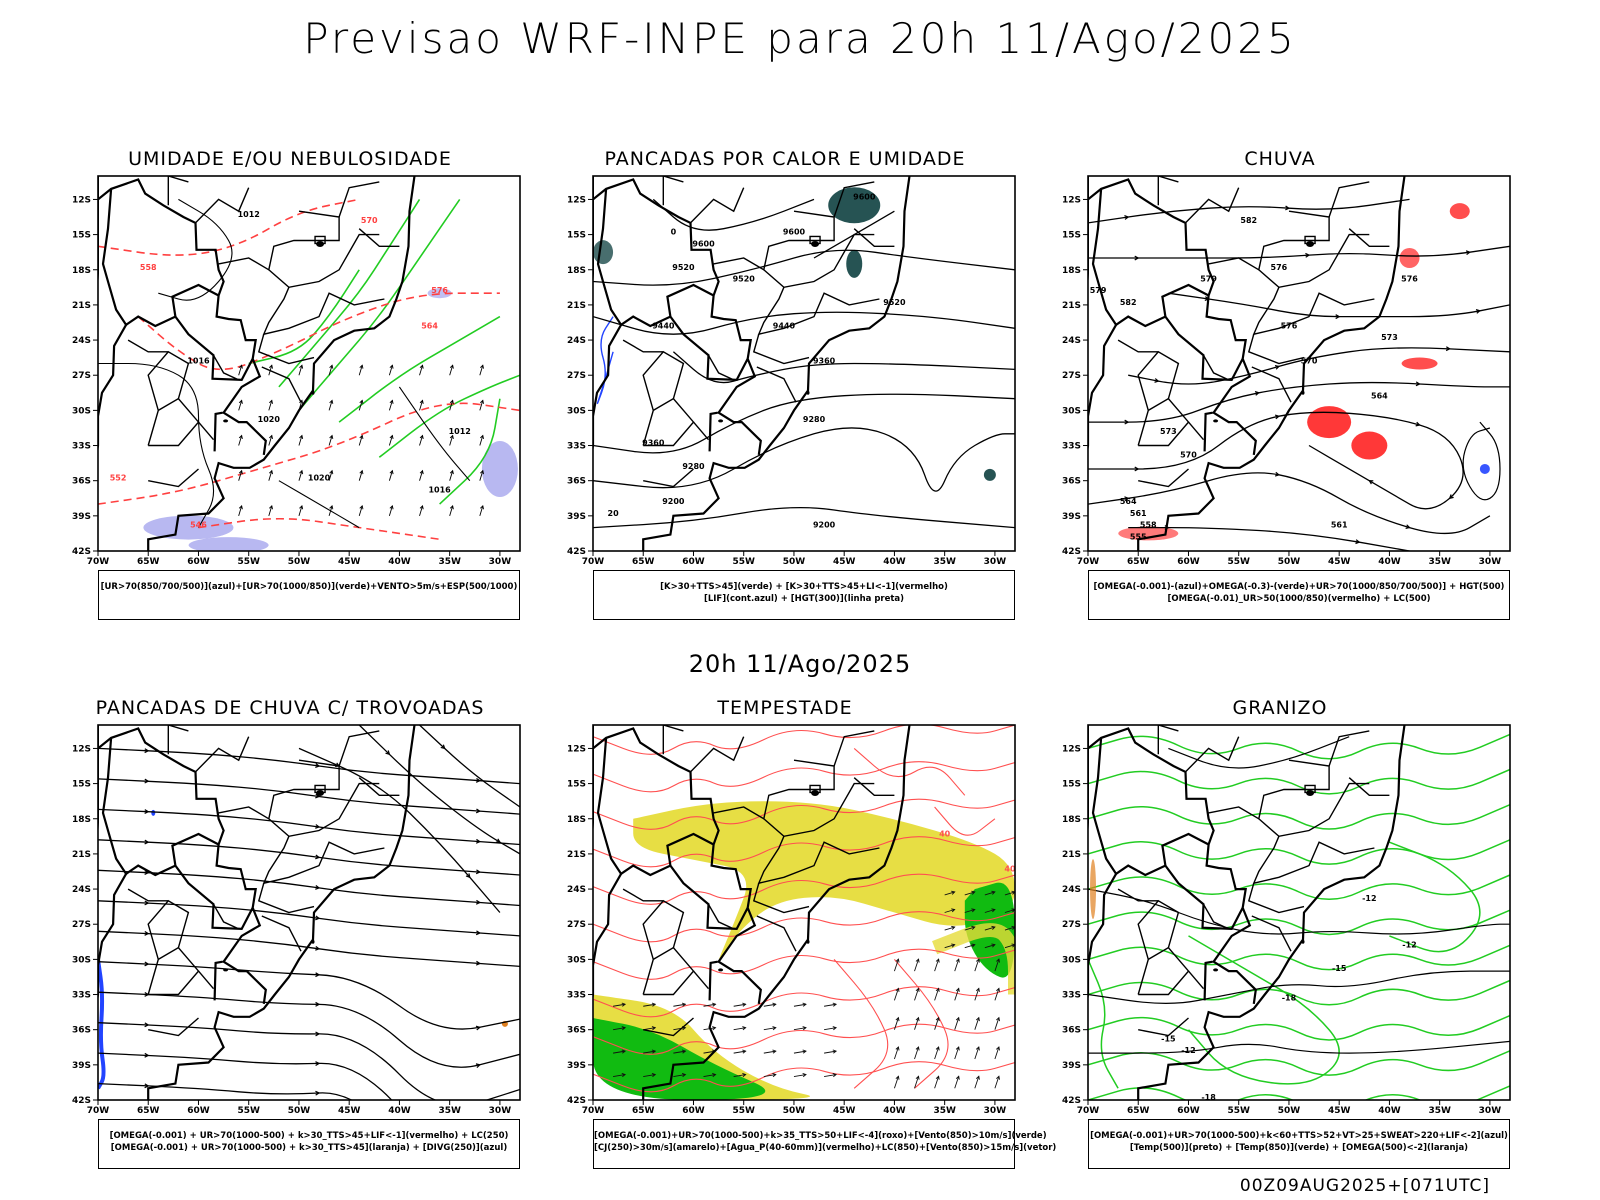 The image size is (1600, 1200). What do you see at coordinates (319, 478) in the screenshot?
I see `contour-label: 1020` at bounding box center [319, 478].